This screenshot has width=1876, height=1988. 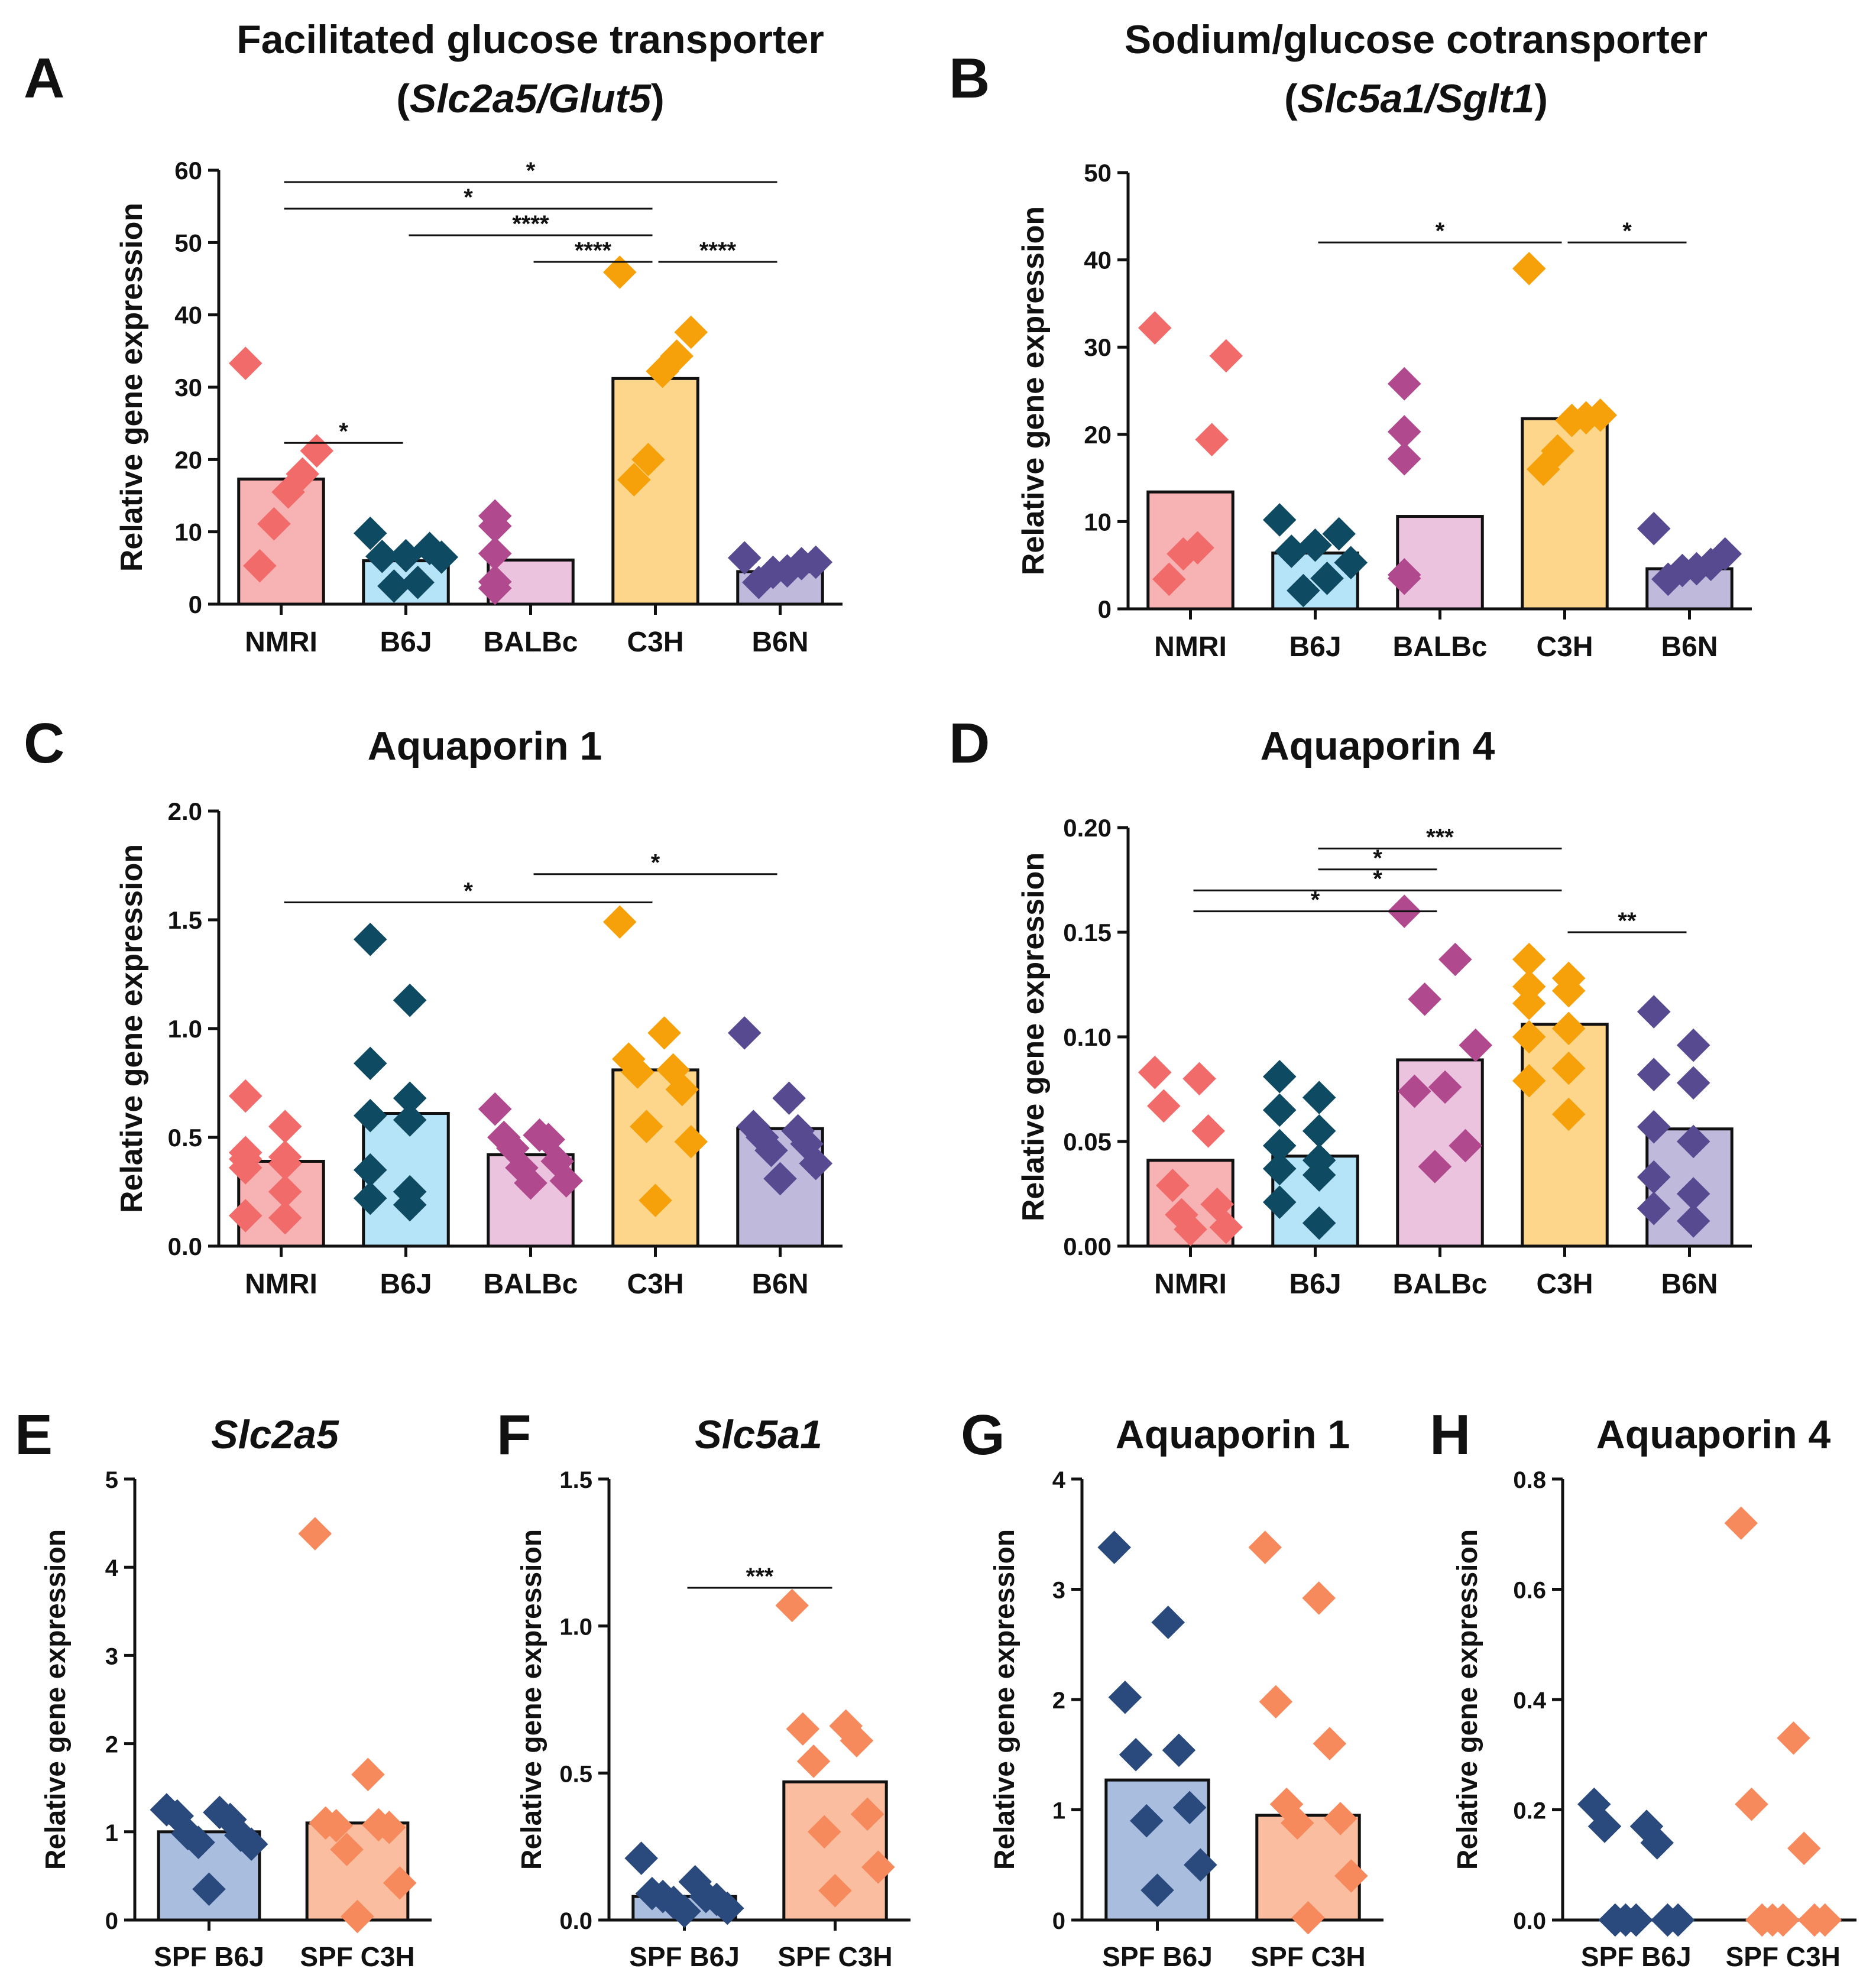 I want to click on x-tick-label: SPF C3H, so click(x=357, y=1956).